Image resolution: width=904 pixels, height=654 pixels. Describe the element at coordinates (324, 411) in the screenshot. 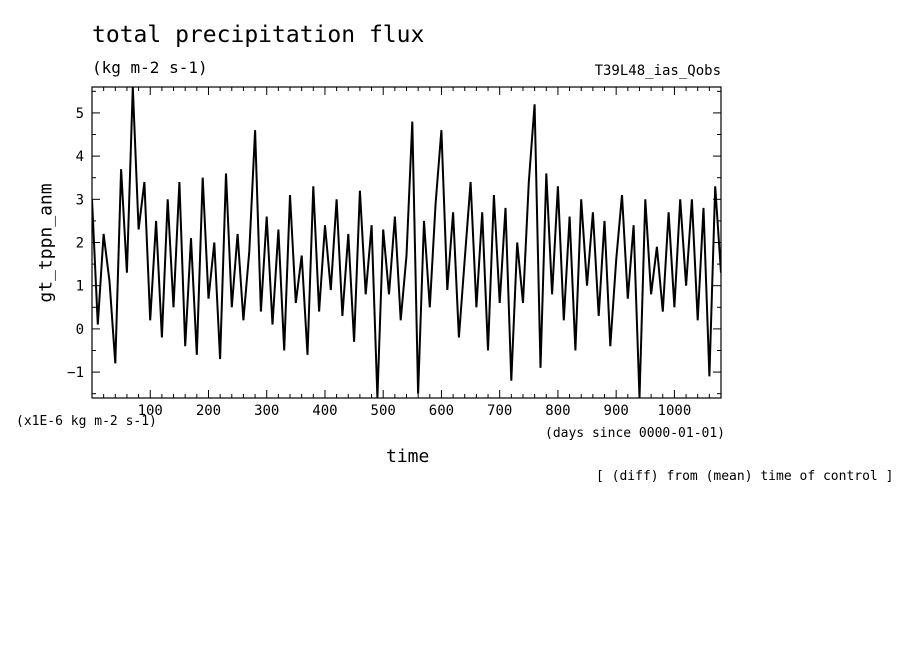

I see `x-tick-label: 400` at that location.